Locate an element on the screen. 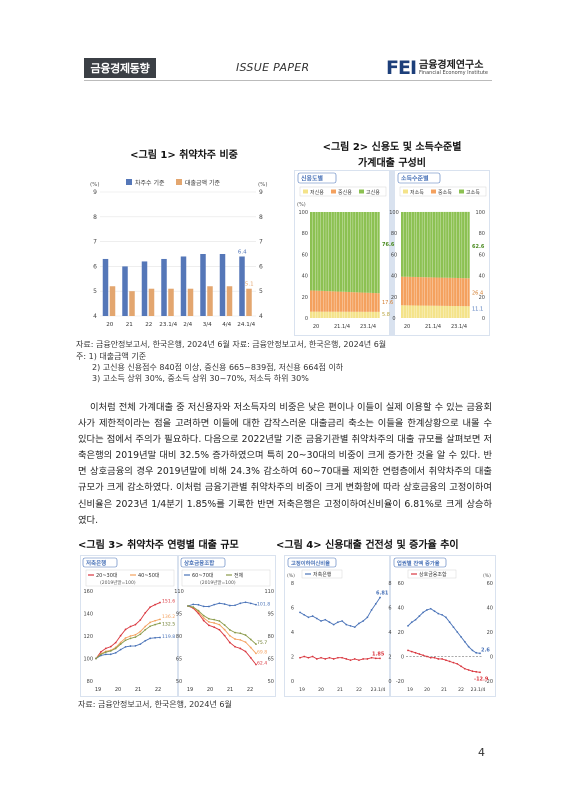 This screenshot has height=800, width=566. fig4-ytick-mid-right: 40 is located at coordinates (401, 609).